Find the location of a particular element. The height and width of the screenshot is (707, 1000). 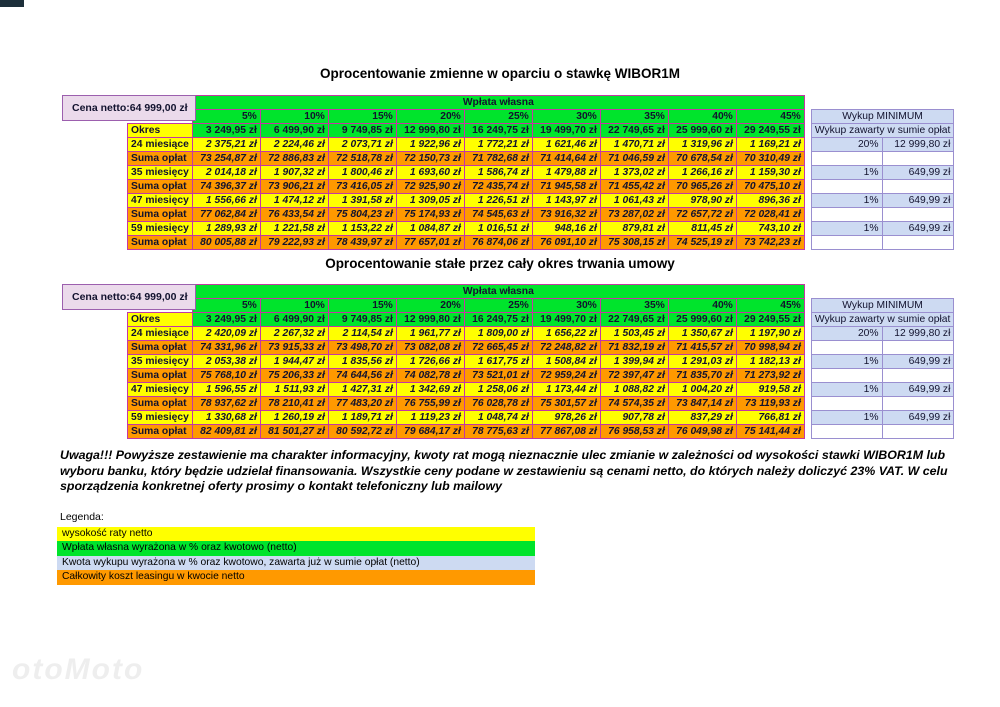

total-cost-cell: 72 665,45 zł is located at coordinates (498, 347).